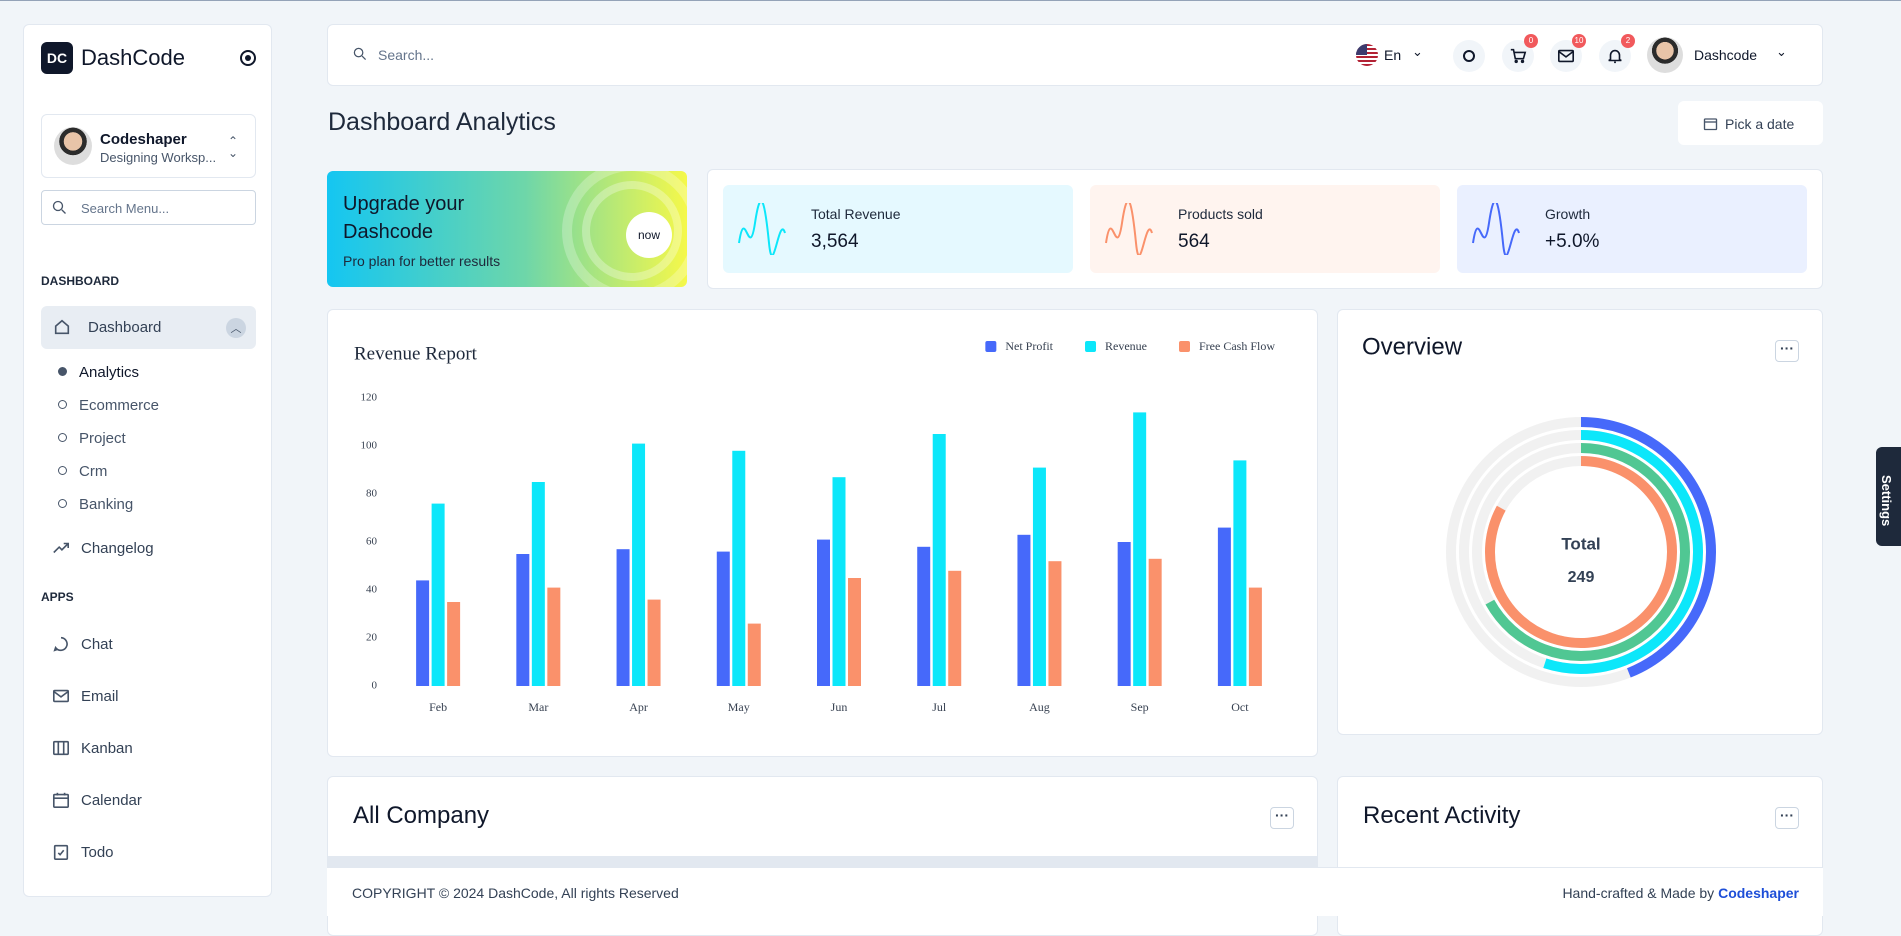  What do you see at coordinates (111, 800) in the screenshot?
I see `menu-item: Calendar` at bounding box center [111, 800].